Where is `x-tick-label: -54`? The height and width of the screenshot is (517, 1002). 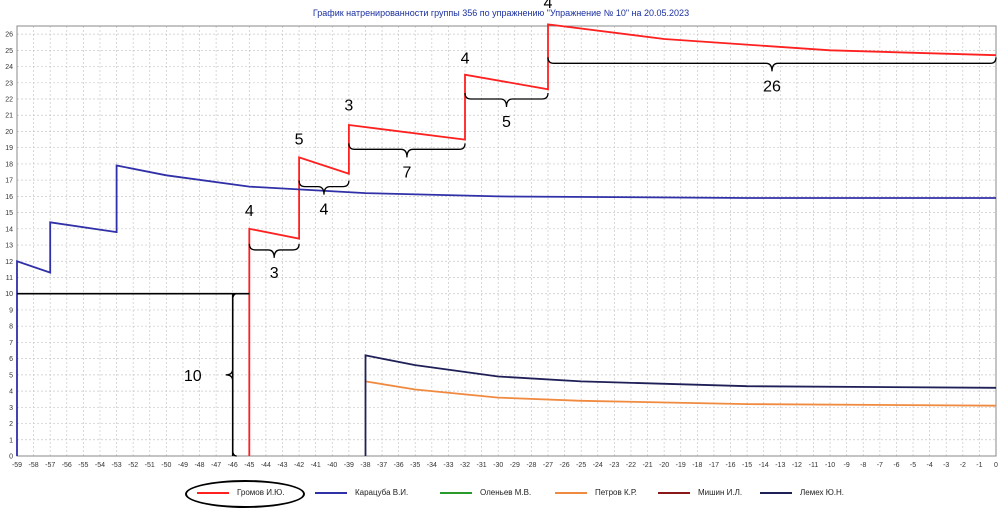 x-tick-label: -54 is located at coordinates (100, 465).